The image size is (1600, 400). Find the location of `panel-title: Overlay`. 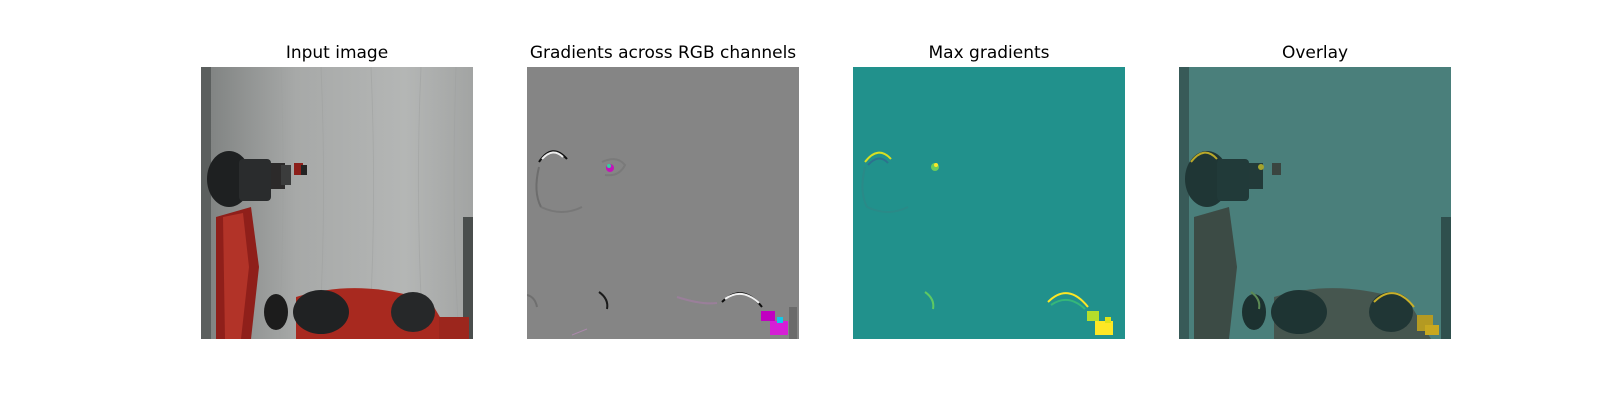

panel-title: Overlay is located at coordinates (1315, 53).